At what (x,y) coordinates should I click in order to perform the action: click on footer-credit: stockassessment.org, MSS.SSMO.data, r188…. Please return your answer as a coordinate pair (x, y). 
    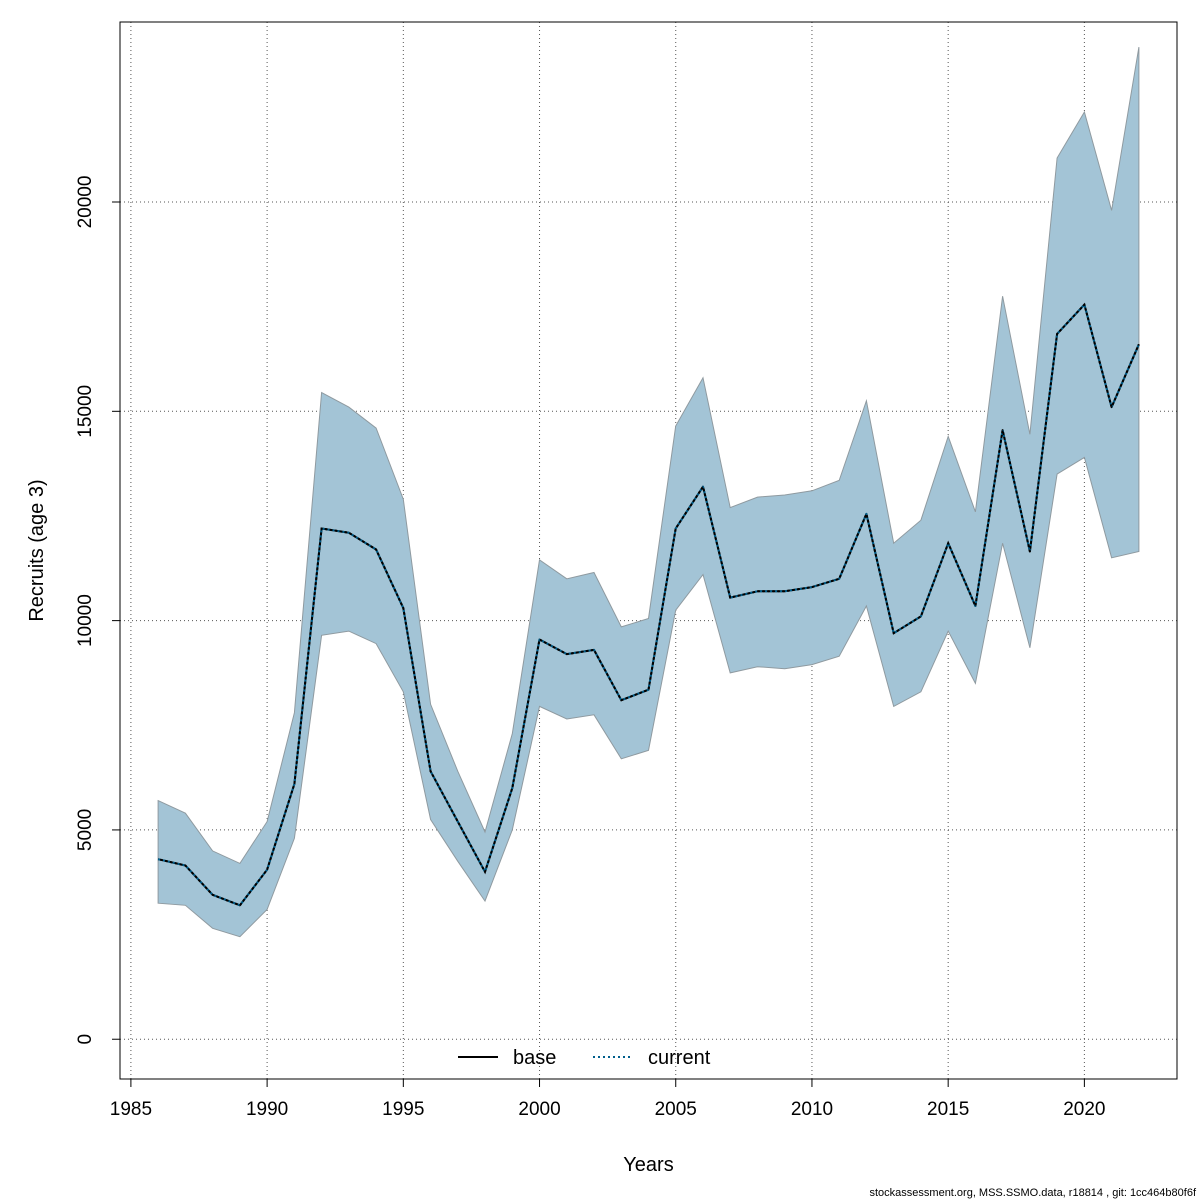
    Looking at the image, I should click on (1033, 1193).